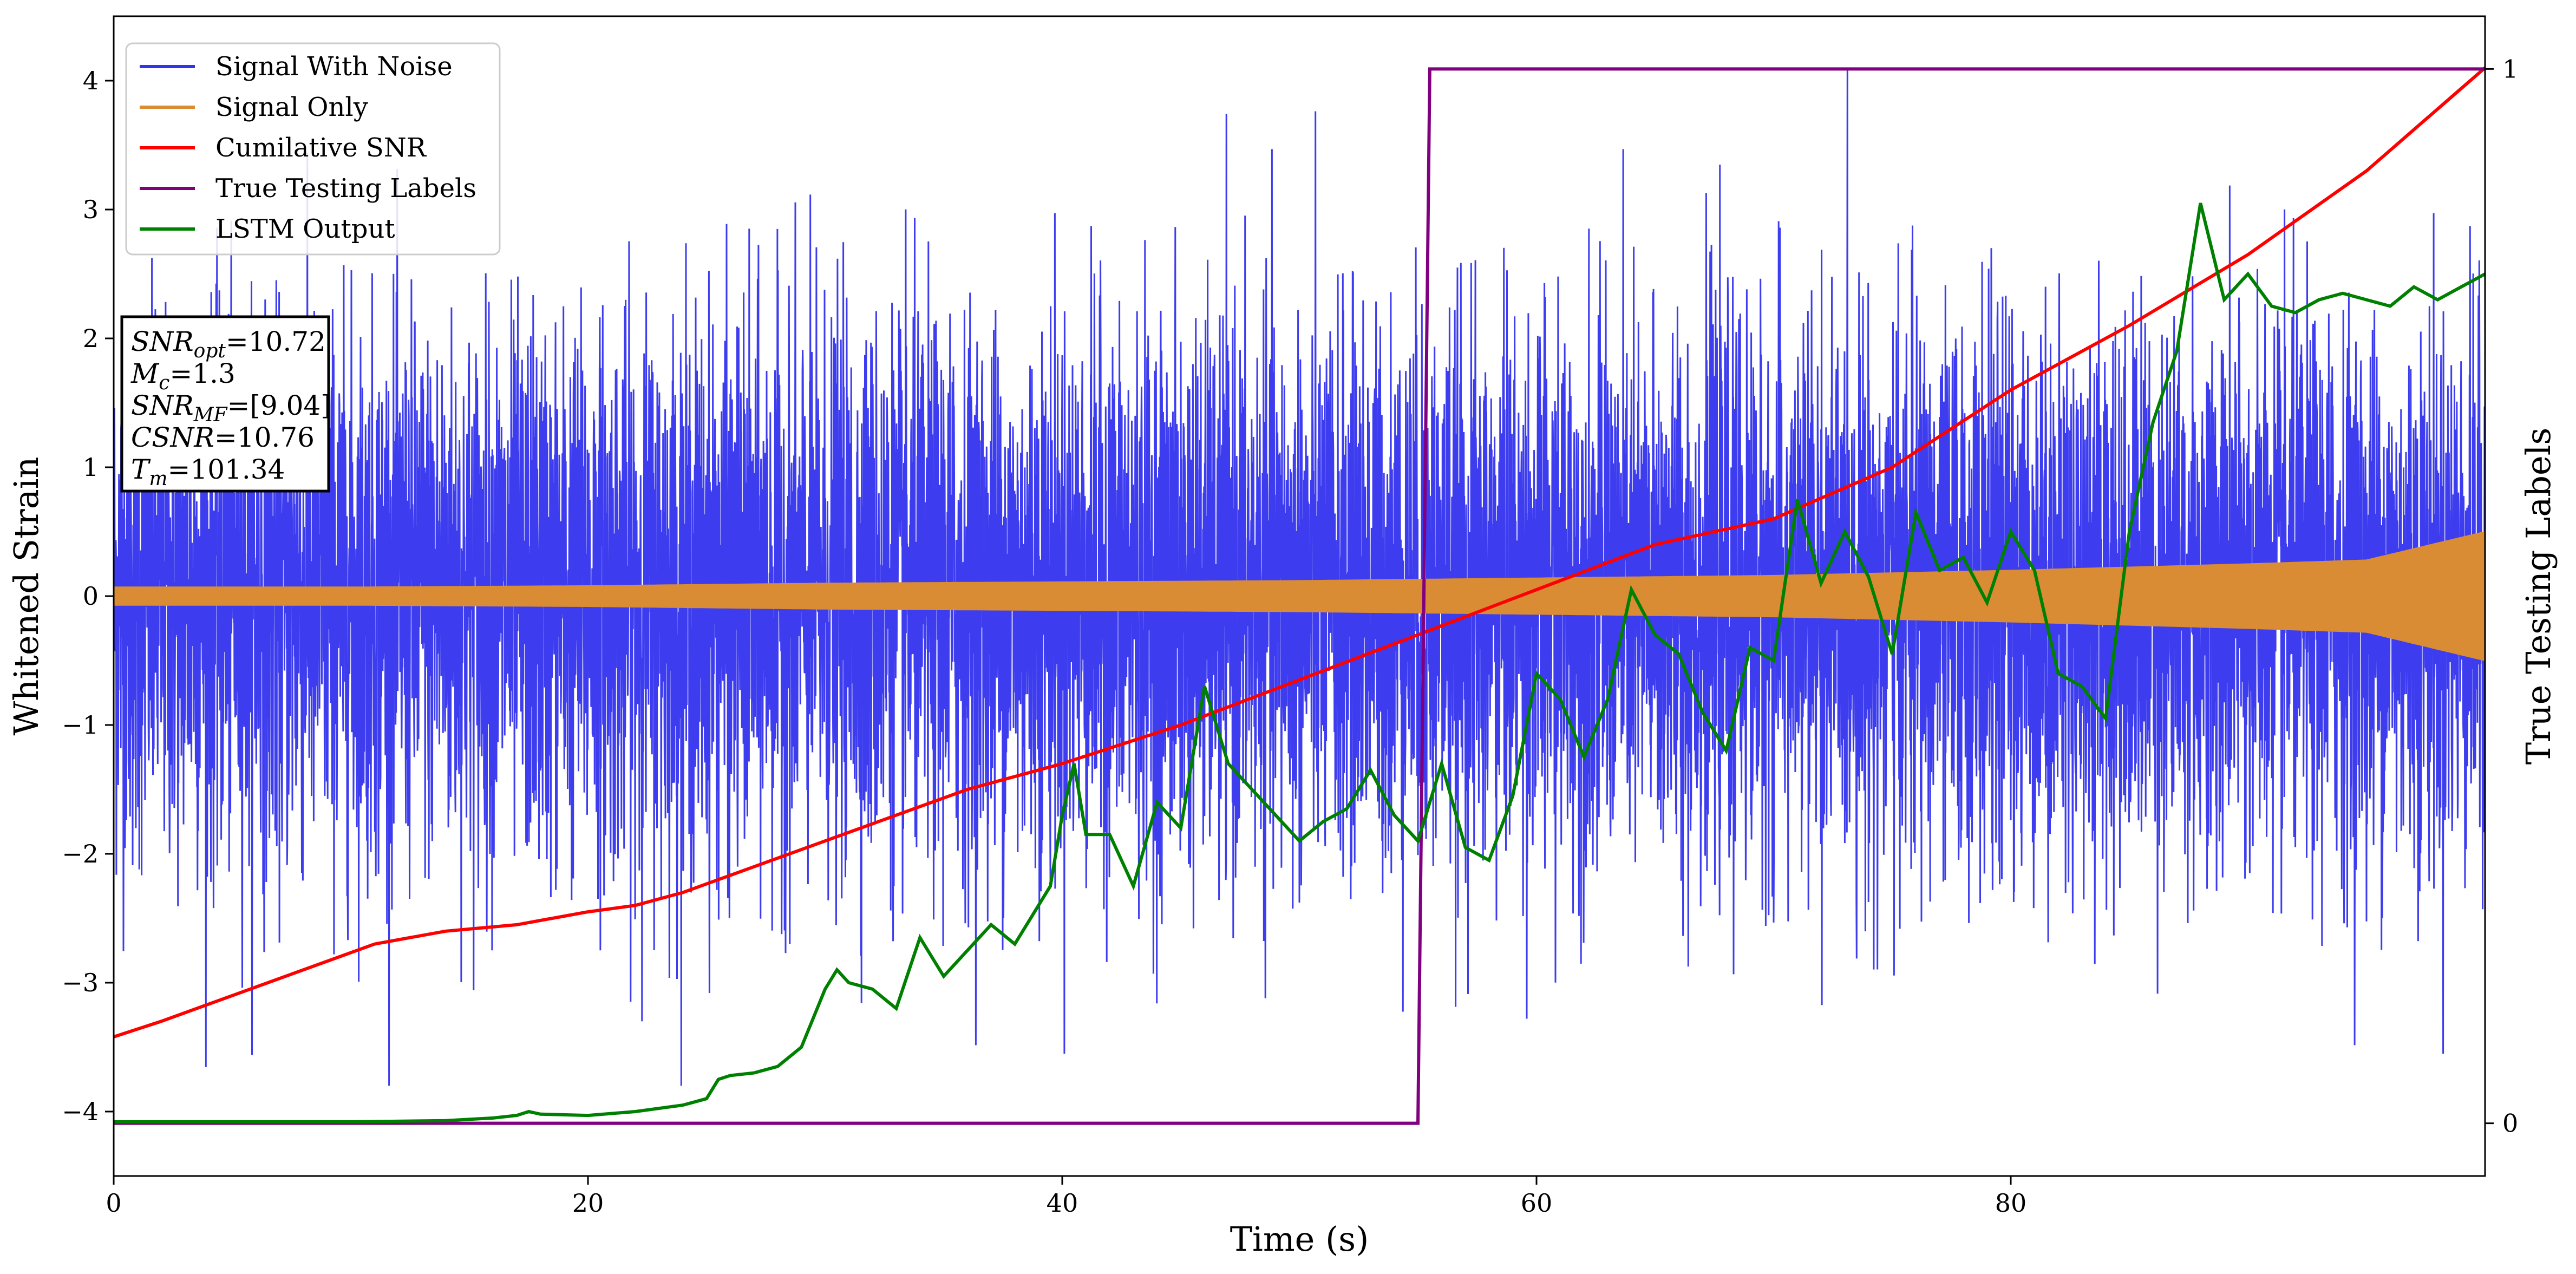  What do you see at coordinates (2510, 68) in the screenshot?
I see `y2-tick-label: 1` at bounding box center [2510, 68].